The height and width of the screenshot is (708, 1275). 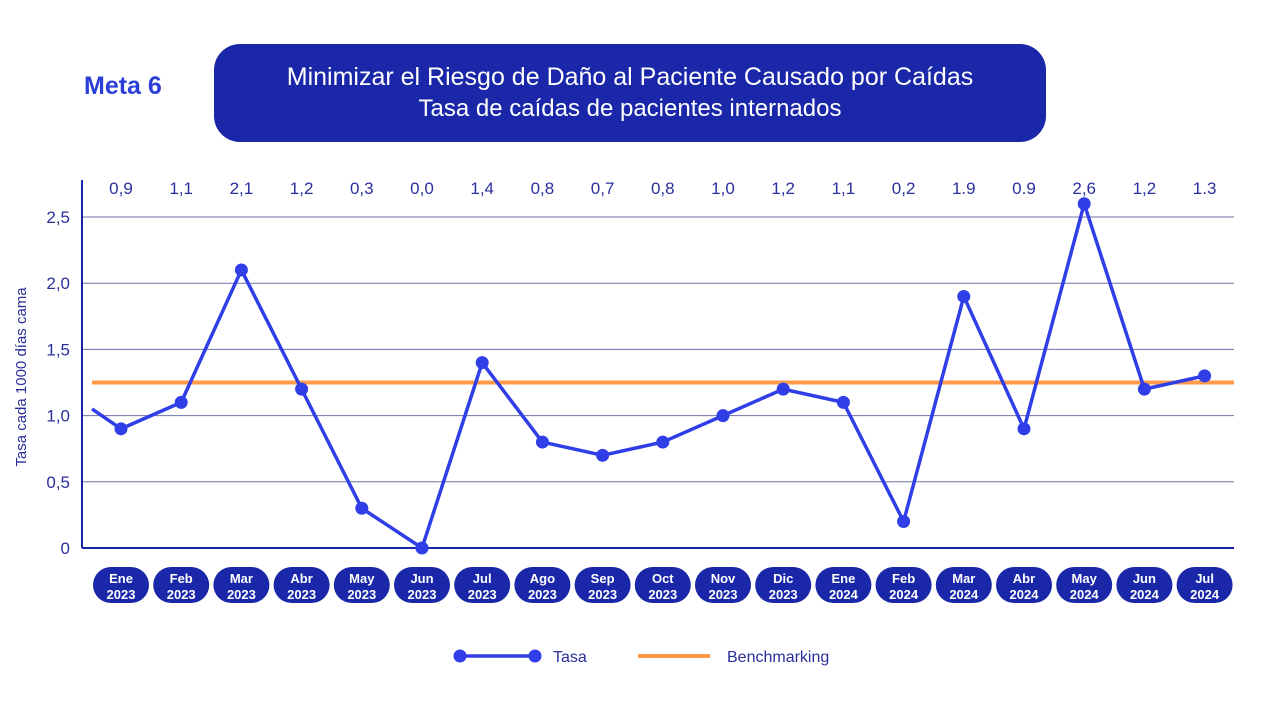 I want to click on goal-label: Meta 6, so click(x=123, y=86).